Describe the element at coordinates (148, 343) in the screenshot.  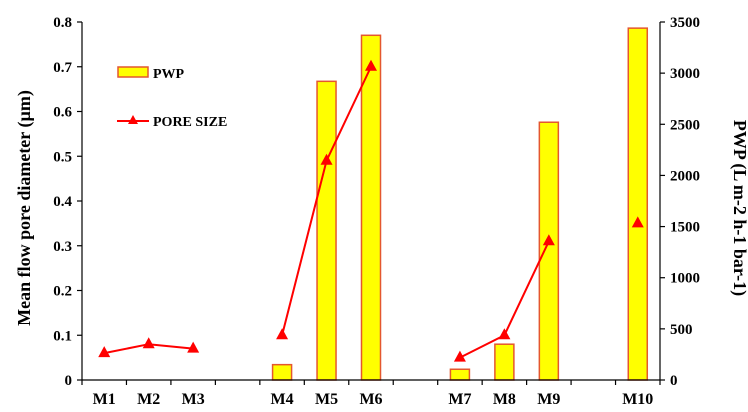
I see `pore-size-point-m2` at that location.